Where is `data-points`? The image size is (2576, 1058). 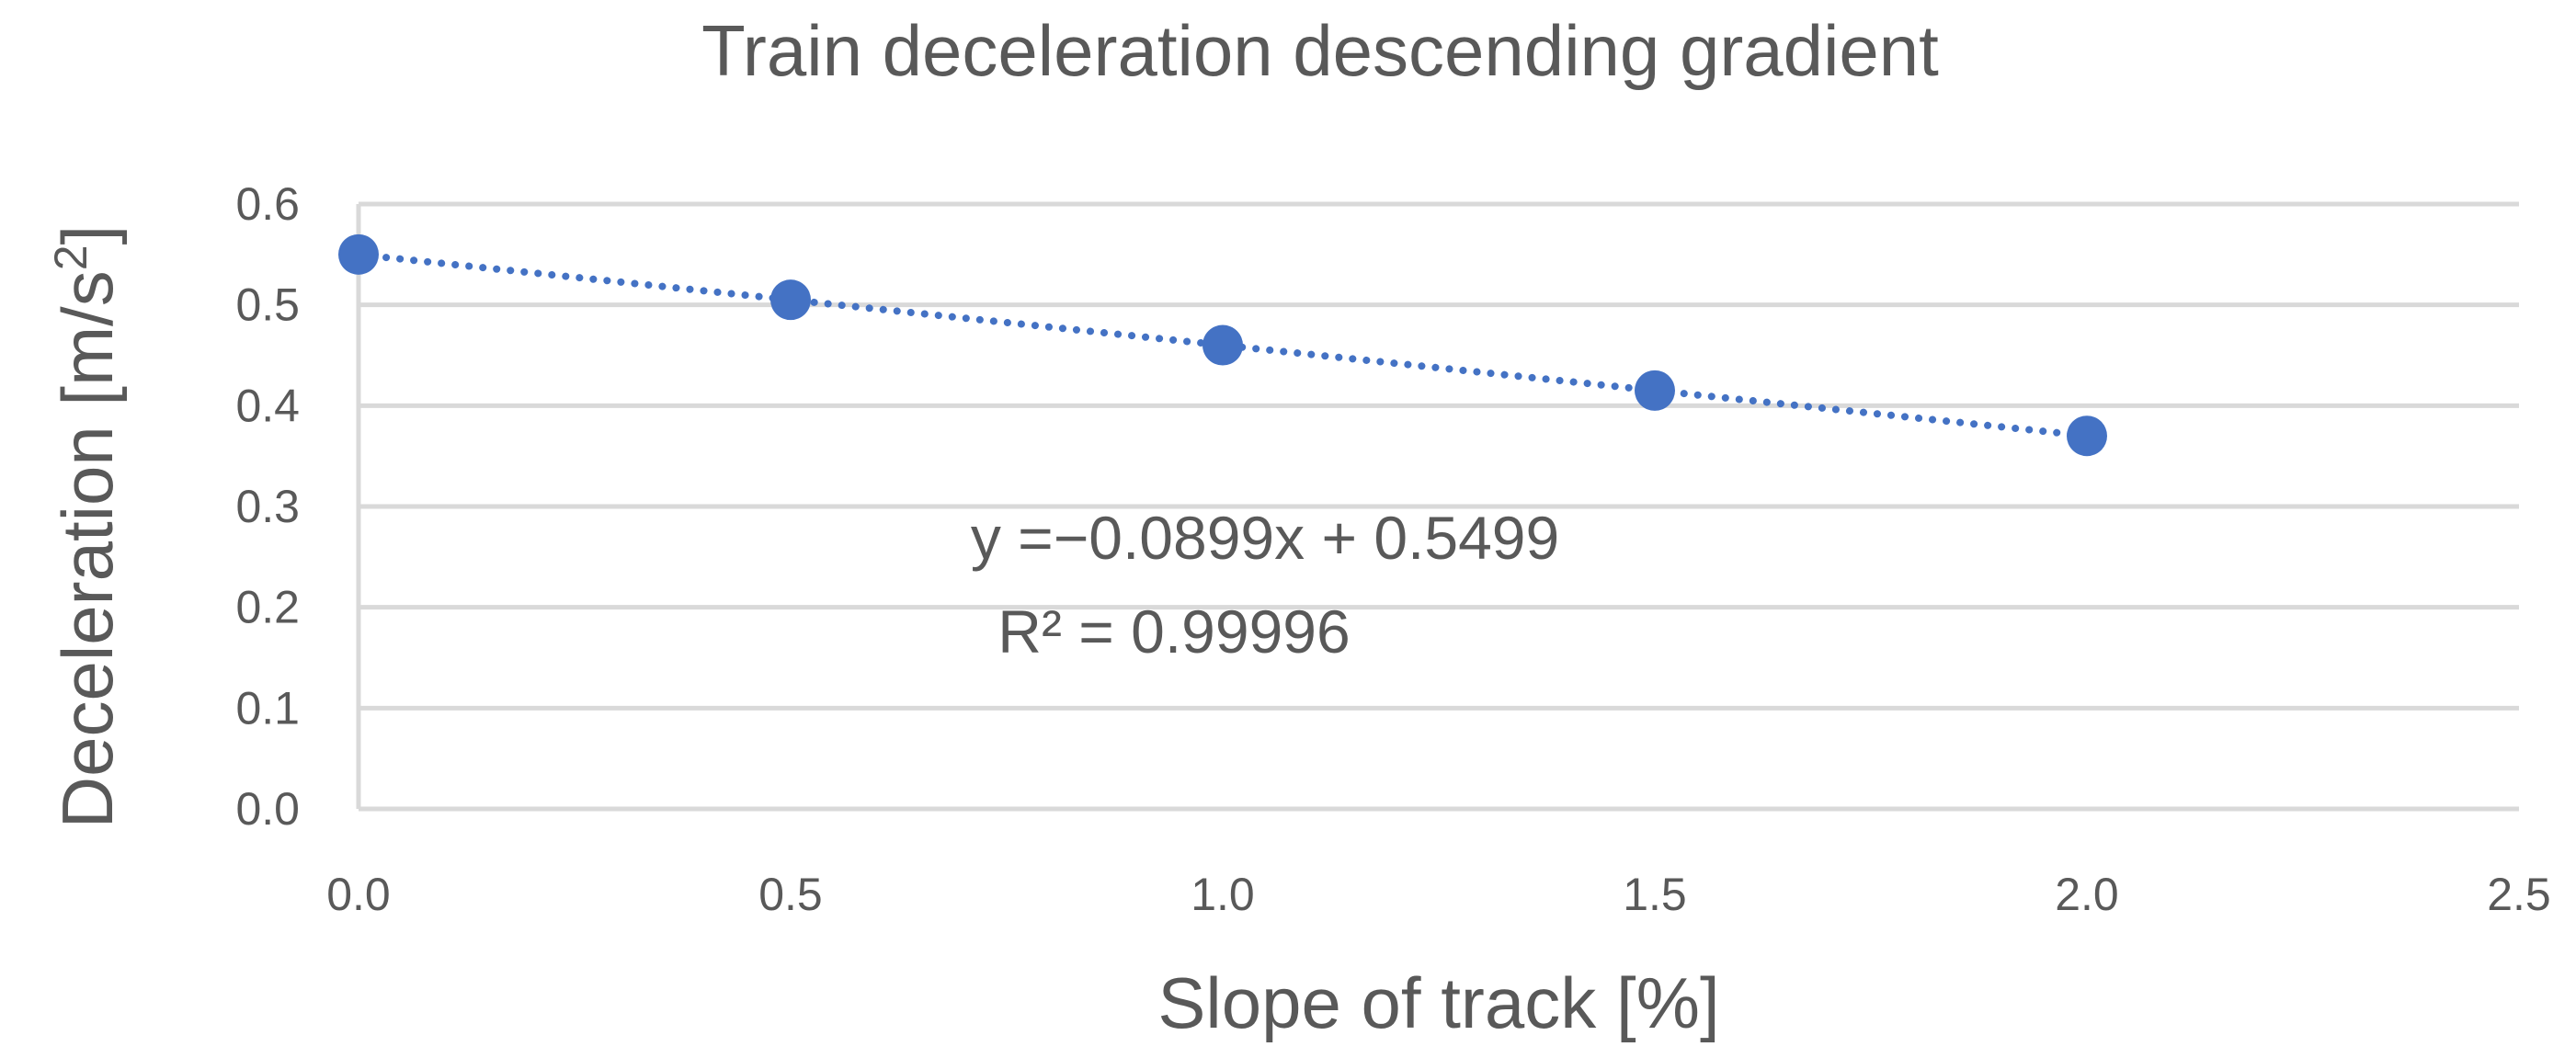
data-points is located at coordinates (1222, 345).